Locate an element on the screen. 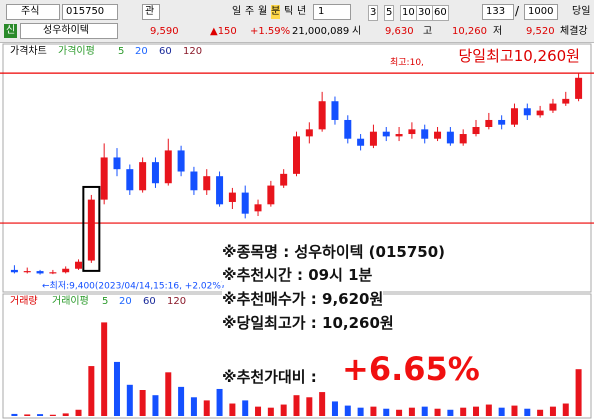 Image resolution: width=594 pixels, height=419 pixels. overlay-line: ※종목명 : 성우하이텍 (015750) is located at coordinates (333, 251).